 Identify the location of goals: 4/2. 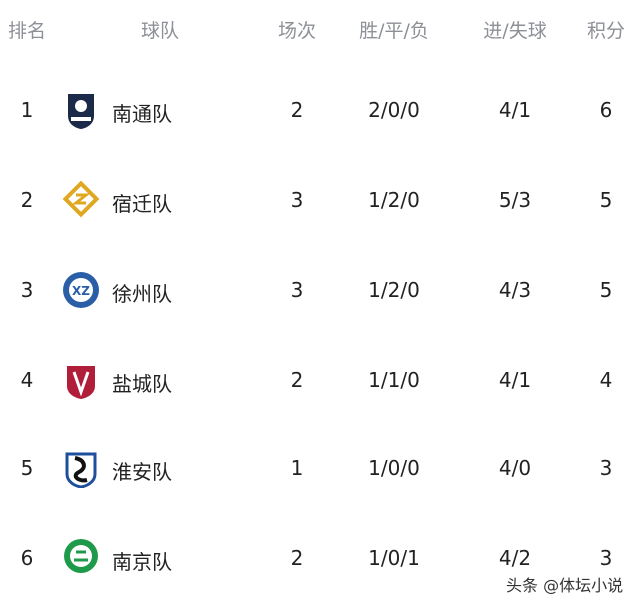
(515, 558).